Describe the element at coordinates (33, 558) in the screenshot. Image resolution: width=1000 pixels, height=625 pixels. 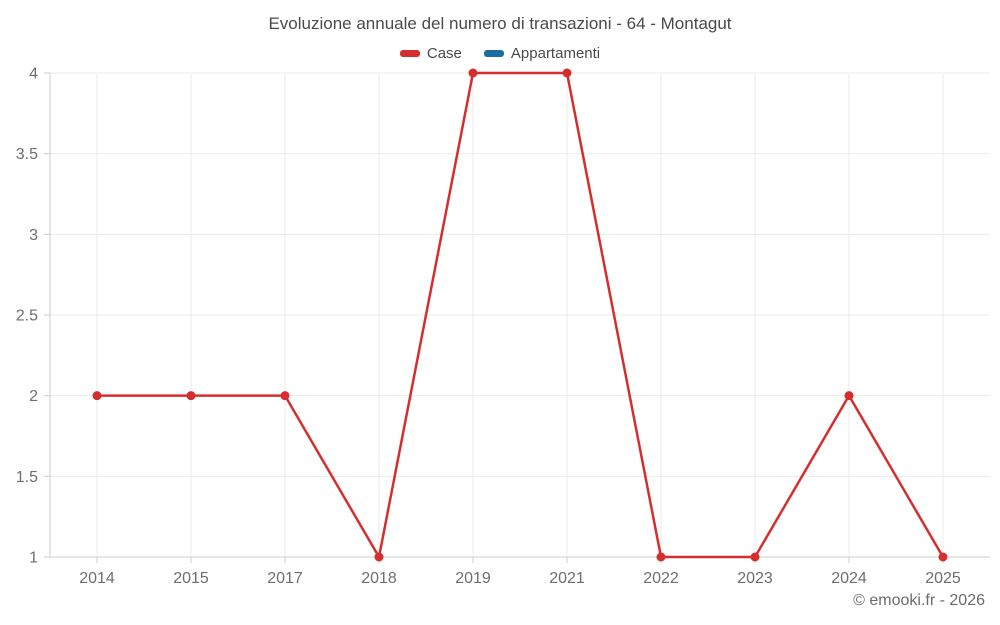
I see `y-tick-label: 1` at that location.